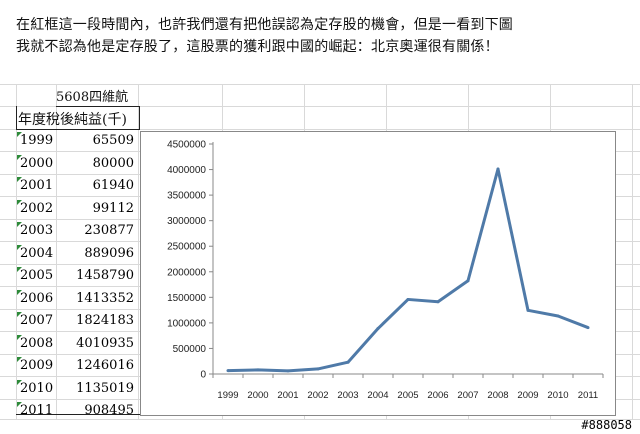 This screenshot has height=434, width=640. What do you see at coordinates (606, 425) in the screenshot?
I see `watermark: #888058` at bounding box center [606, 425].